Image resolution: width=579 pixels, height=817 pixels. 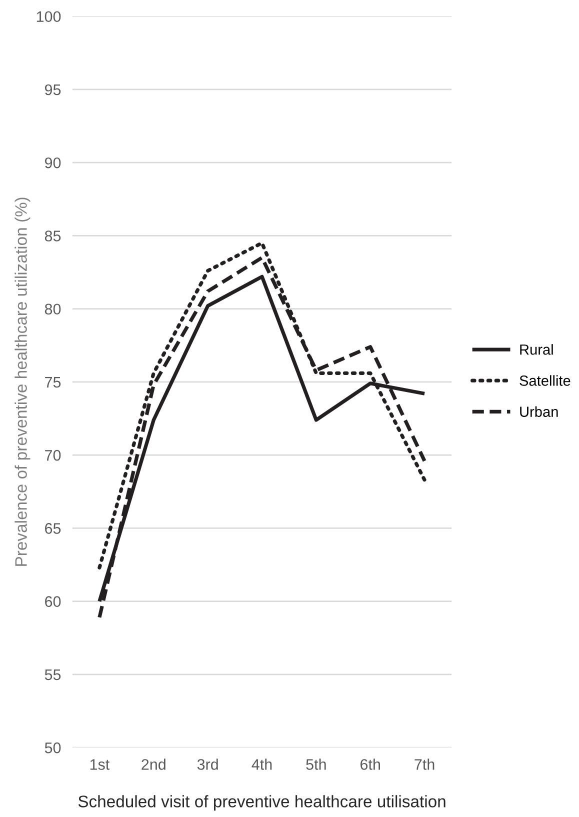 I want to click on y-axis-title: Prevalence of preventive healthcare utilization (%), so click(x=22, y=382).